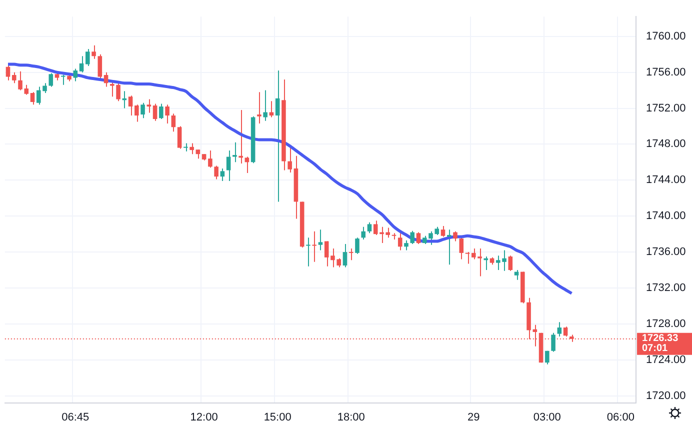 Image resolution: width=692 pixels, height=427 pixels. What do you see at coordinates (660, 338) in the screenshot?
I see `ref-line-label: 1726.33` at bounding box center [660, 338].